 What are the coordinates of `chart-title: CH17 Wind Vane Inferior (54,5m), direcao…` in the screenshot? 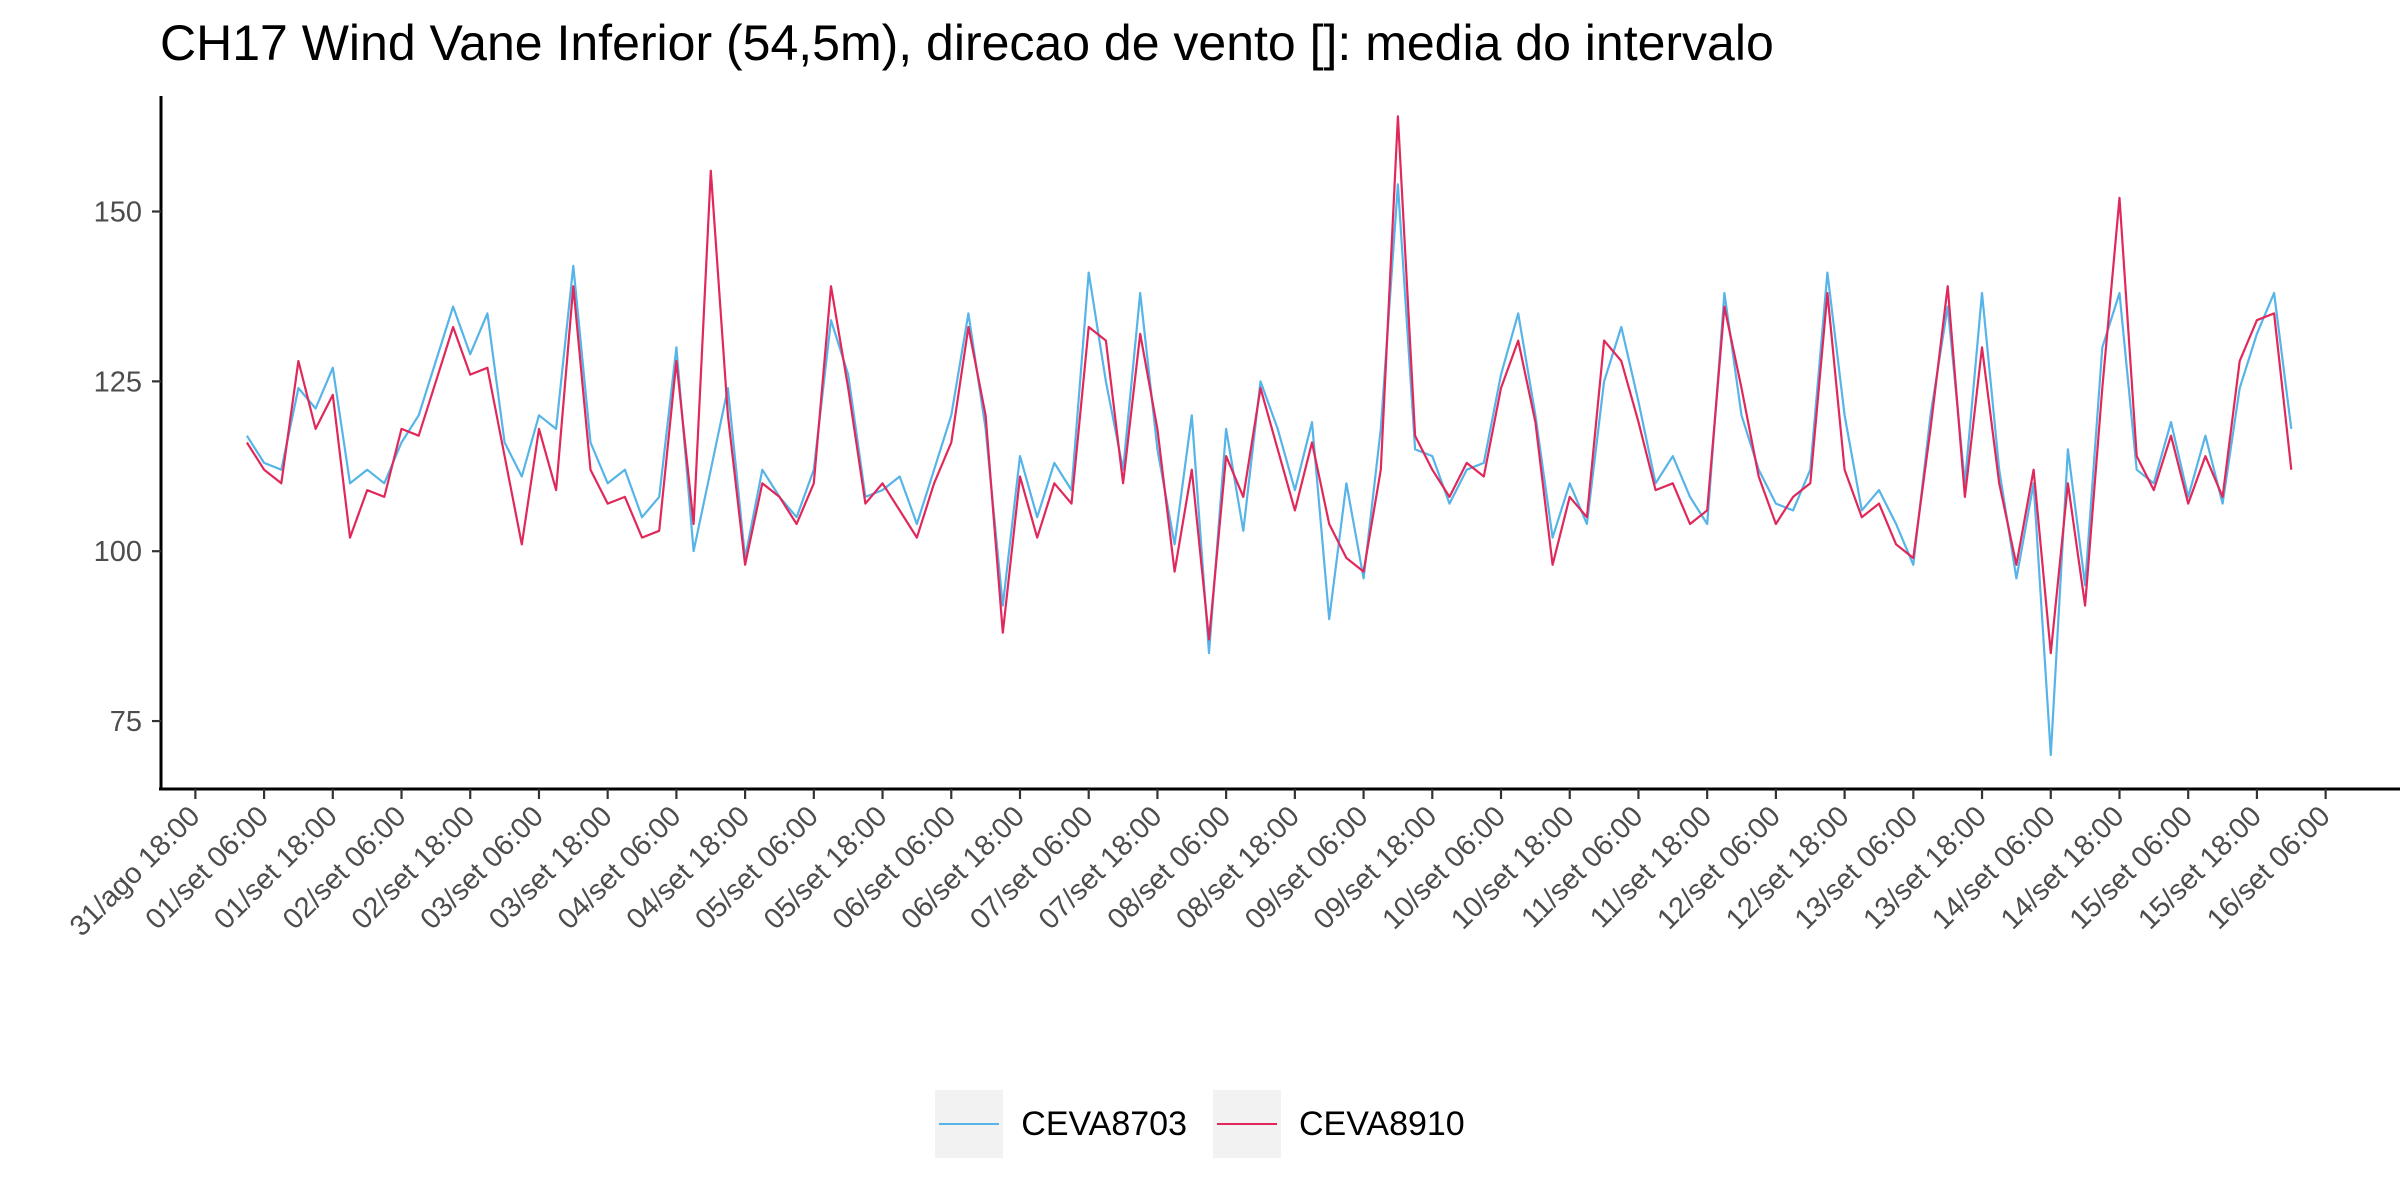 It's located at (967, 43).